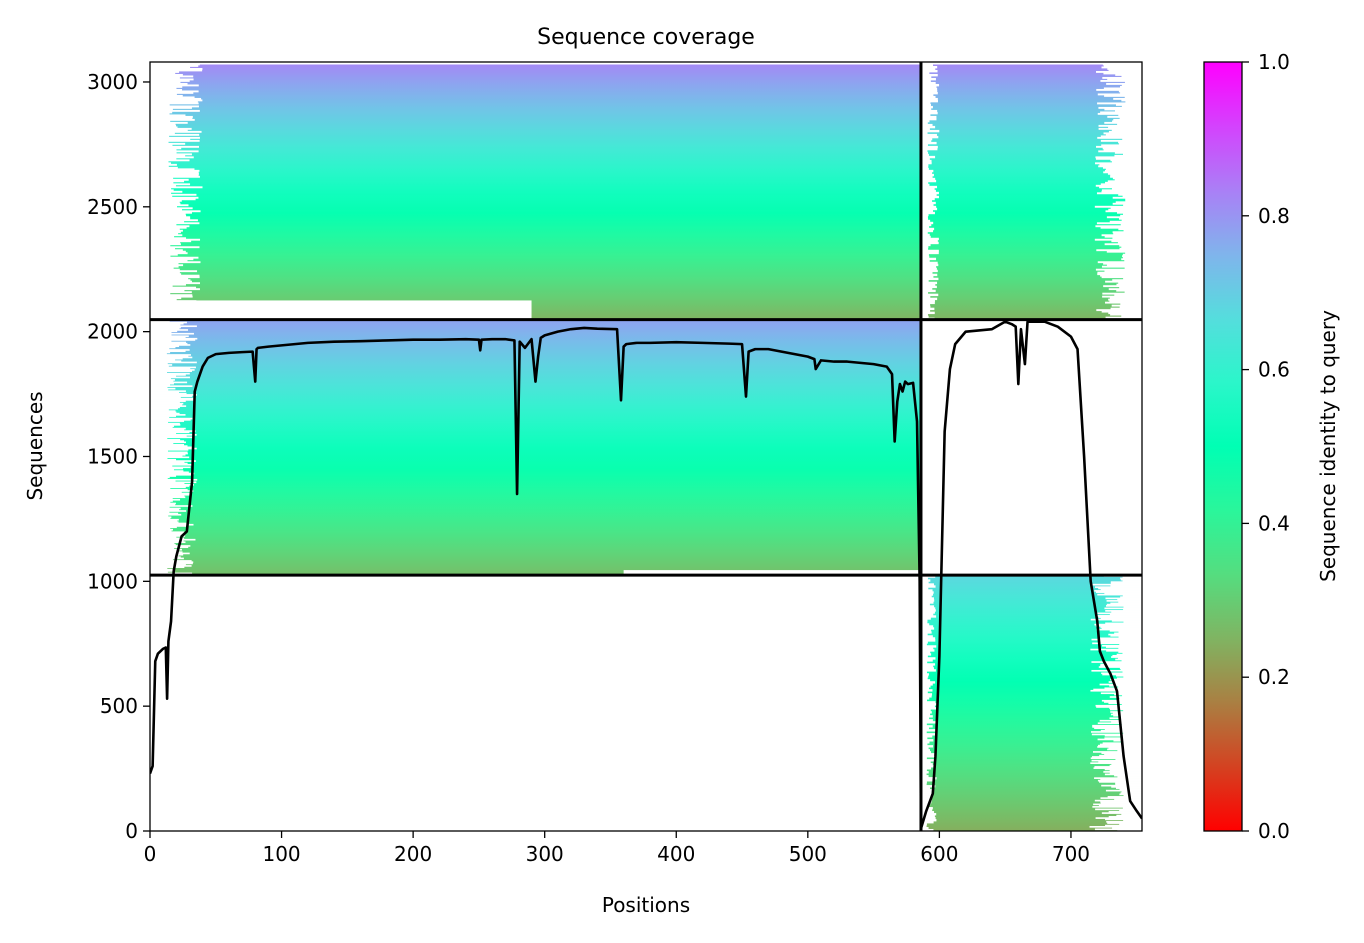 The width and height of the screenshot is (1364, 943). What do you see at coordinates (545, 854) in the screenshot?
I see `x-tick-label: 300` at bounding box center [545, 854].